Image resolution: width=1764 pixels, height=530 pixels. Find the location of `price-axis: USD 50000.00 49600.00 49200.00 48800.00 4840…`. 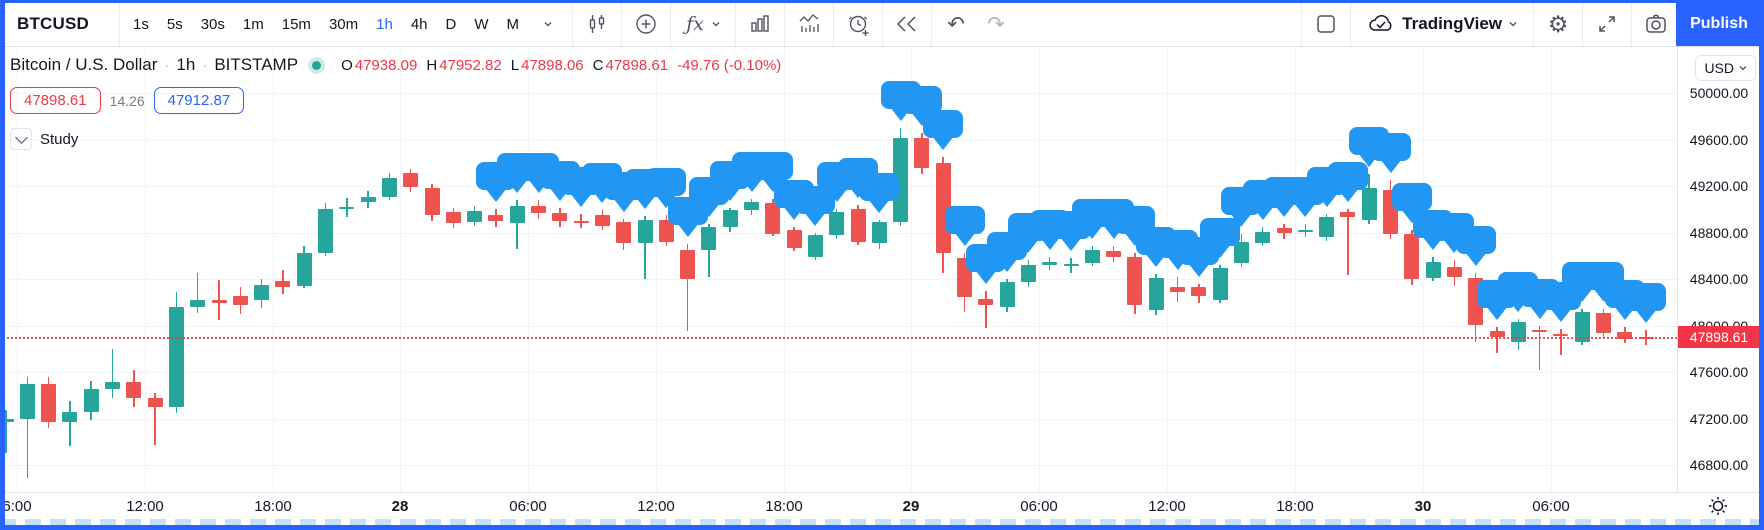

price-axis: USD 50000.00 49600.00 49200.00 48800.00 4840… is located at coordinates (1718, 269).